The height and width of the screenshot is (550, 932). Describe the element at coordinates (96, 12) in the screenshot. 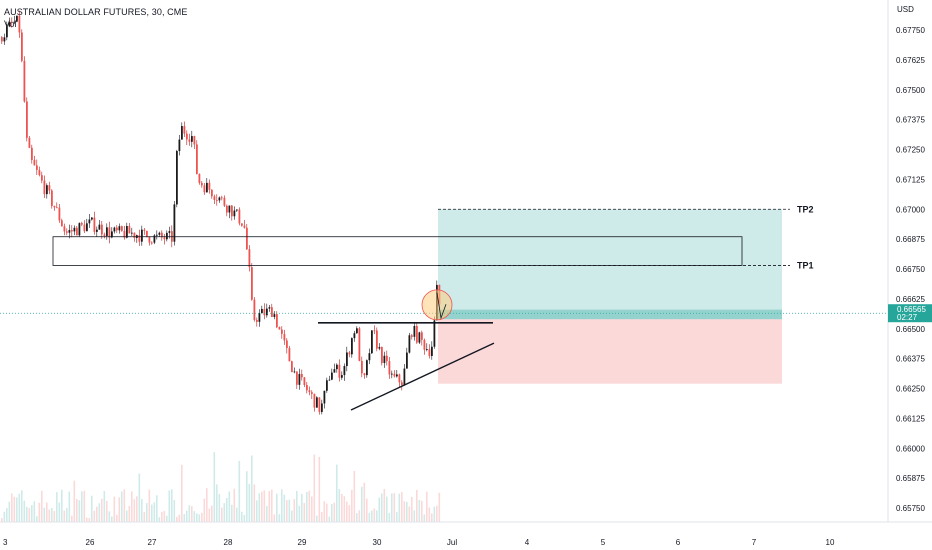

I see `chart-title: AUSTRALIAN DOLLAR FUTURES, 30, CME` at that location.